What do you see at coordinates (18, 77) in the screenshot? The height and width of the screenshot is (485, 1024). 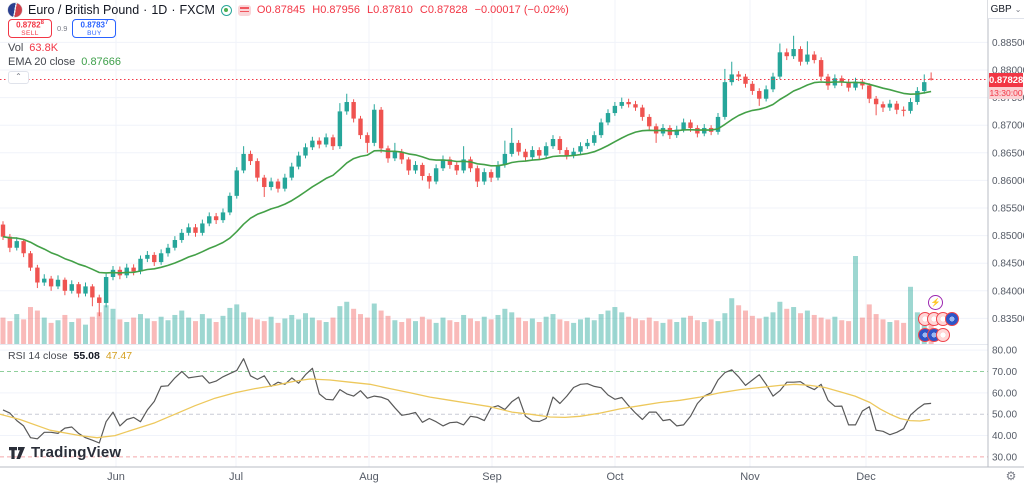 I see `collapse-legend-button: ⌃` at bounding box center [18, 77].